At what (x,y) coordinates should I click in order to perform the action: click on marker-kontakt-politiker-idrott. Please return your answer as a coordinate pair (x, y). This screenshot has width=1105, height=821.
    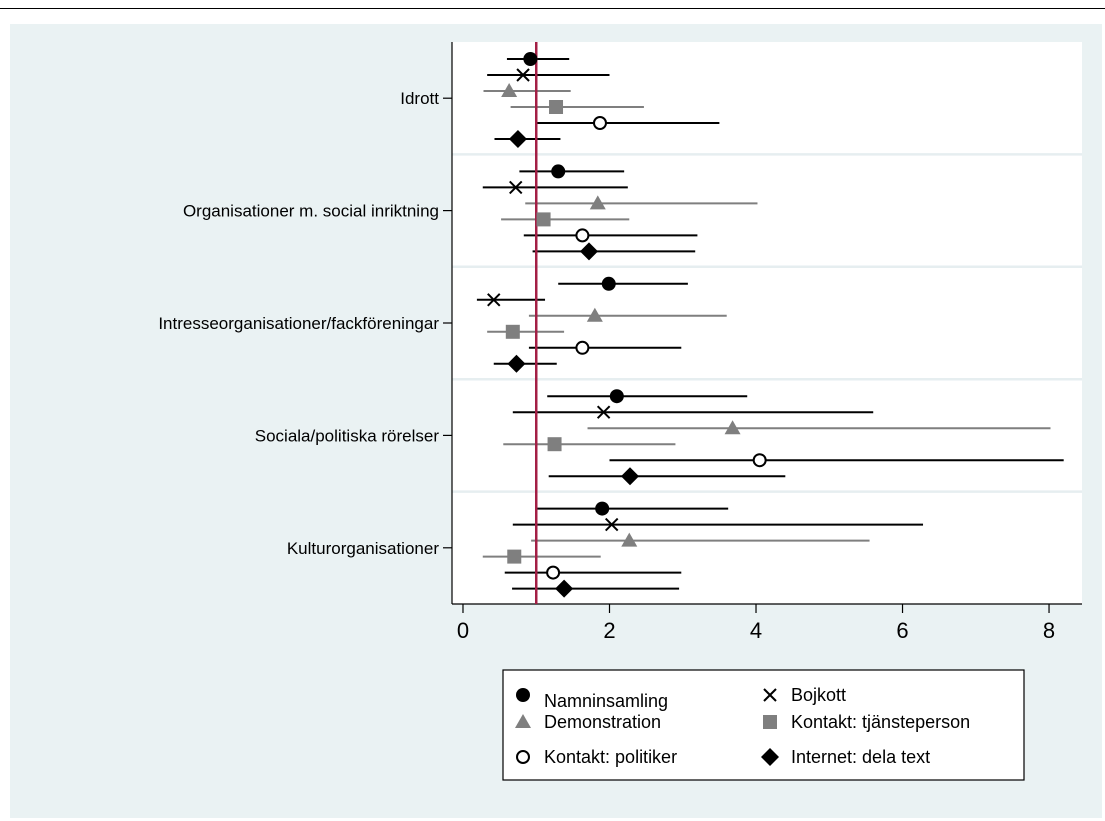
    Looking at the image, I should click on (599, 123).